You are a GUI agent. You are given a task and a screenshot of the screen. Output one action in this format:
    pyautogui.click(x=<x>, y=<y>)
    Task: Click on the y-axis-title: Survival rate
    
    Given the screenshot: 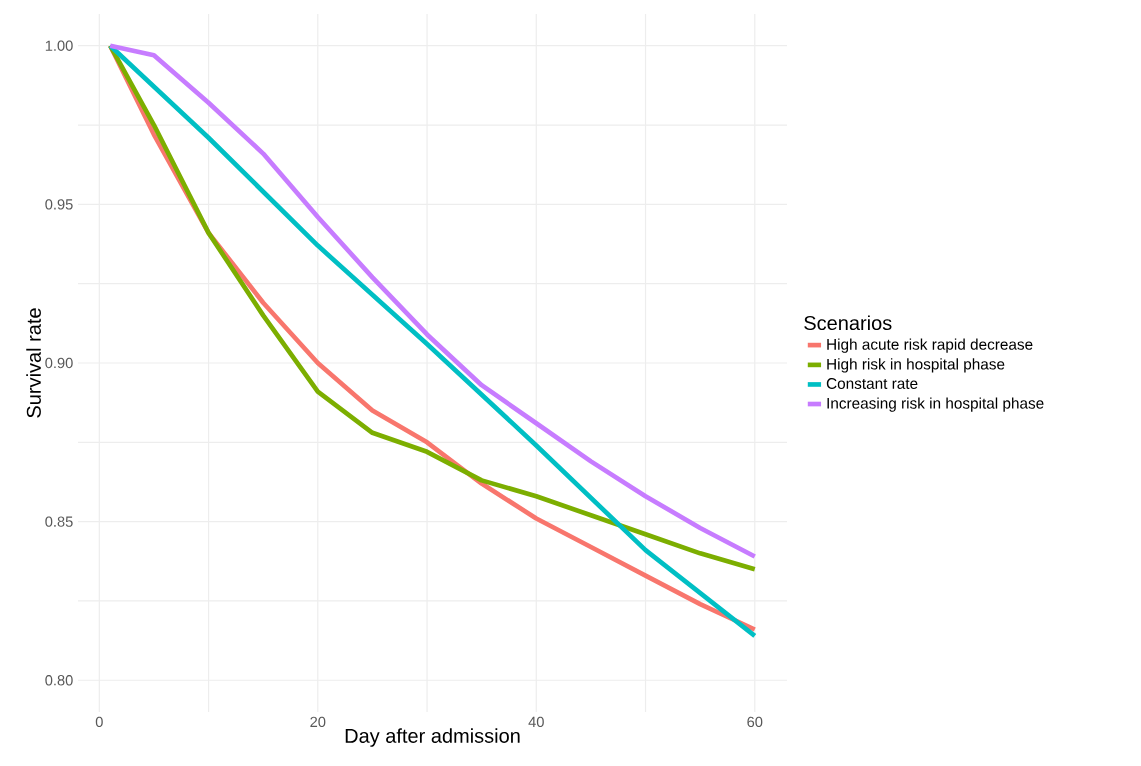 What is the action you would take?
    pyautogui.click(x=33, y=363)
    